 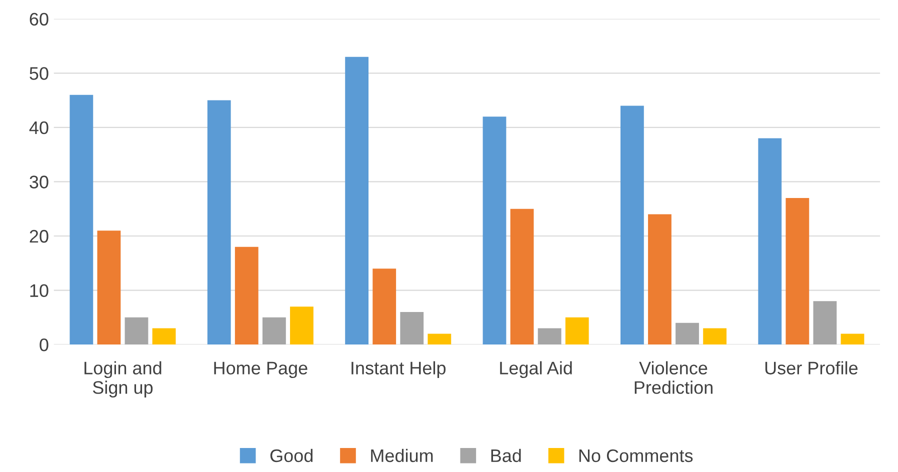 I want to click on y-tick-label: 60, so click(x=39, y=19).